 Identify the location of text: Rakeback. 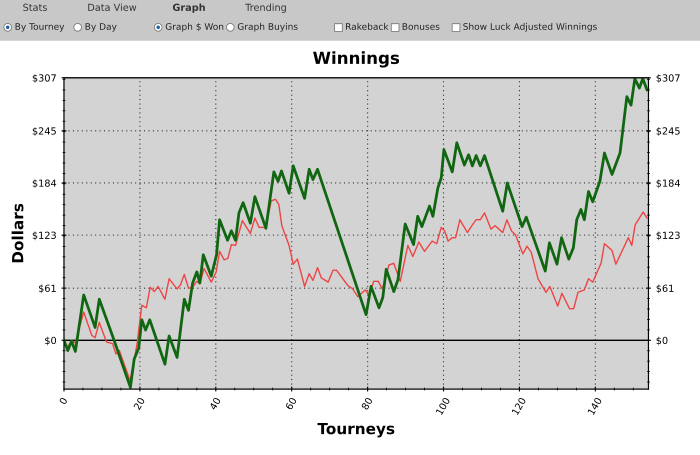
(367, 26).